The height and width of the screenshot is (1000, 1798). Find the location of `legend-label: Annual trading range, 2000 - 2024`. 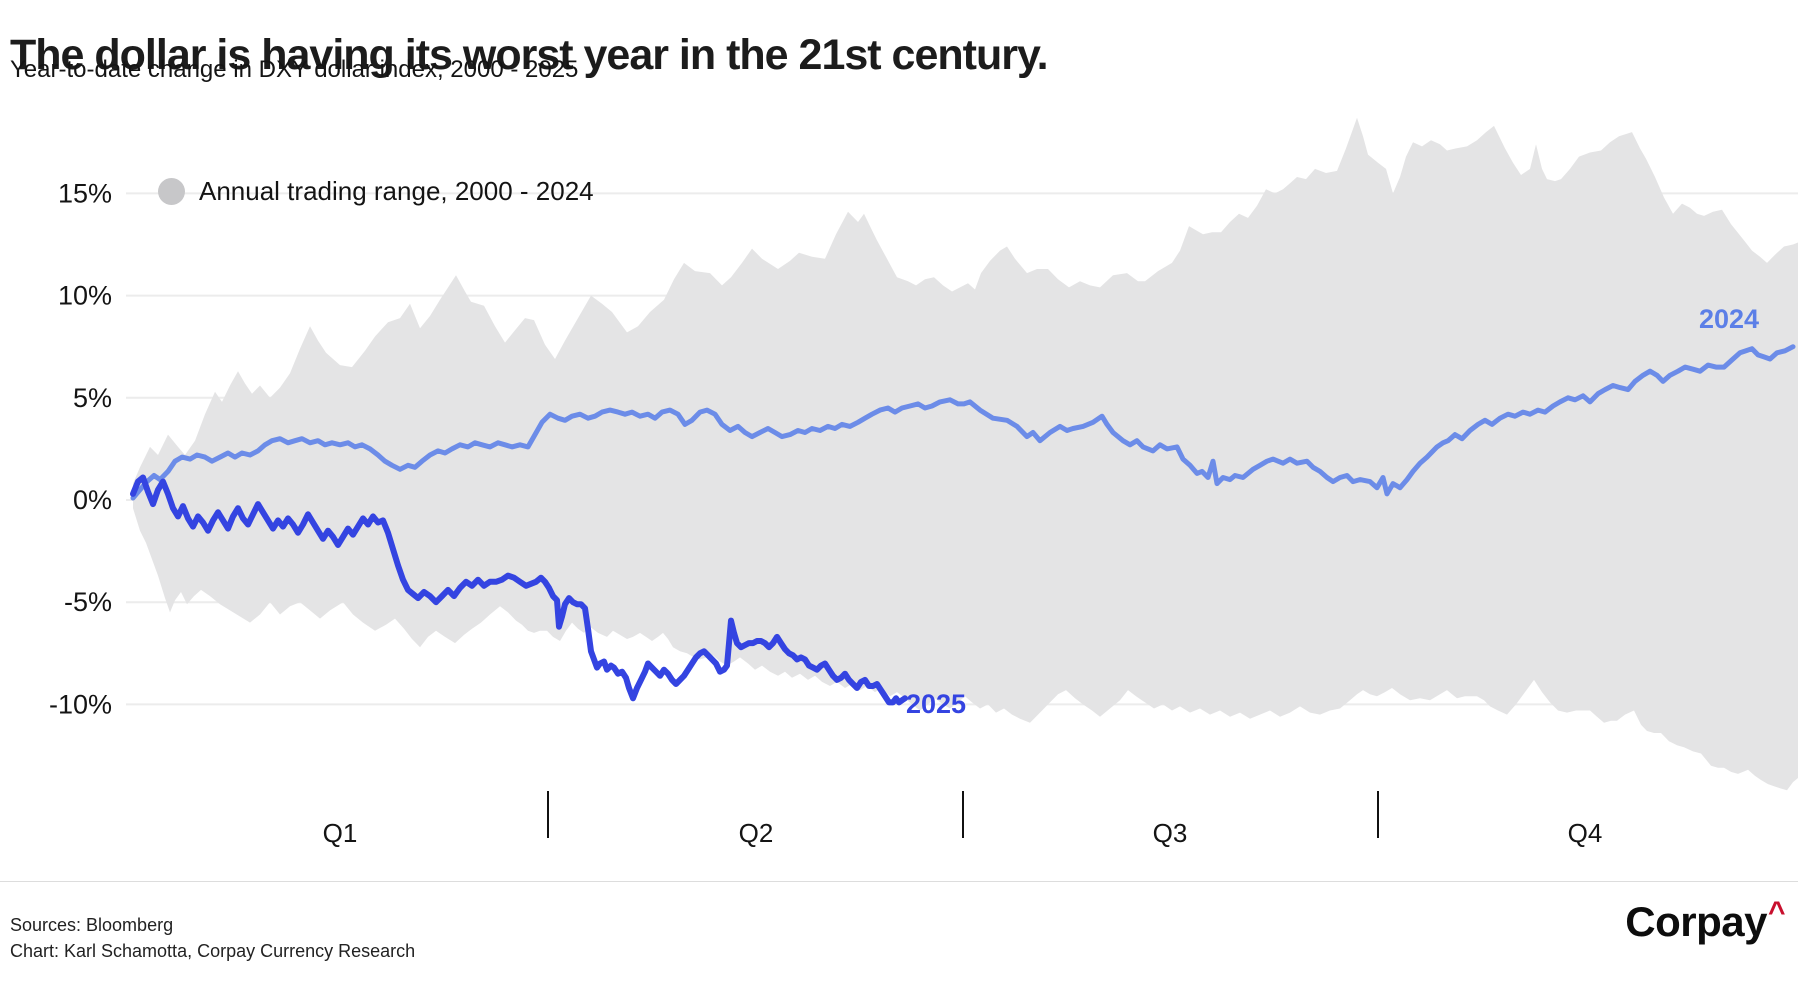

legend-label: Annual trading range, 2000 - 2024 is located at coordinates (396, 191).